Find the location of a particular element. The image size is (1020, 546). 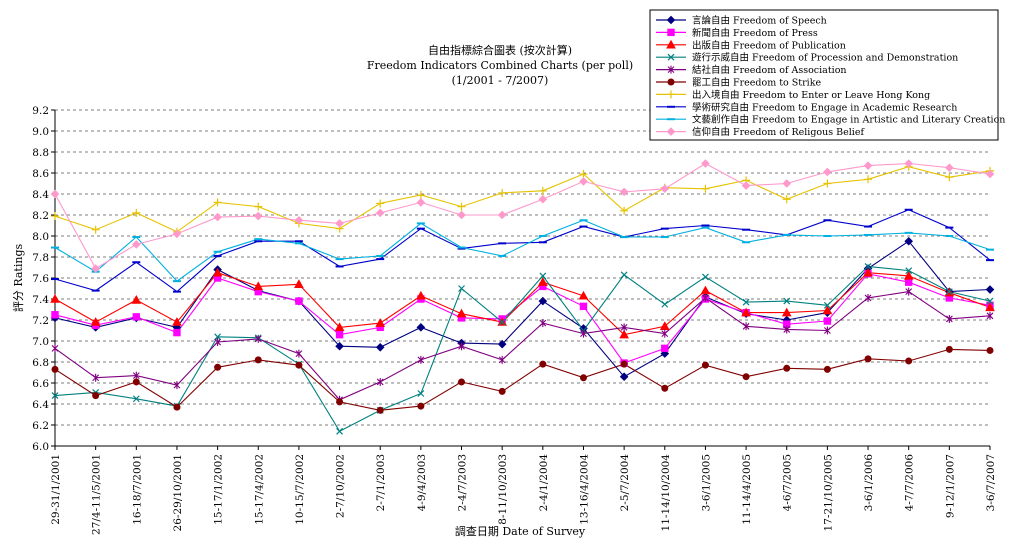

x-tick-label: 2-7/1/2003 is located at coordinates (381, 482).